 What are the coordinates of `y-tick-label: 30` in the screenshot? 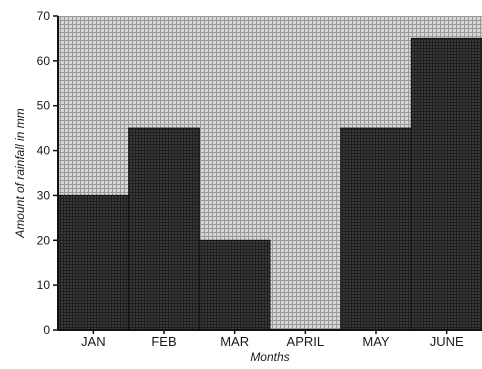 It's located at (44, 195).